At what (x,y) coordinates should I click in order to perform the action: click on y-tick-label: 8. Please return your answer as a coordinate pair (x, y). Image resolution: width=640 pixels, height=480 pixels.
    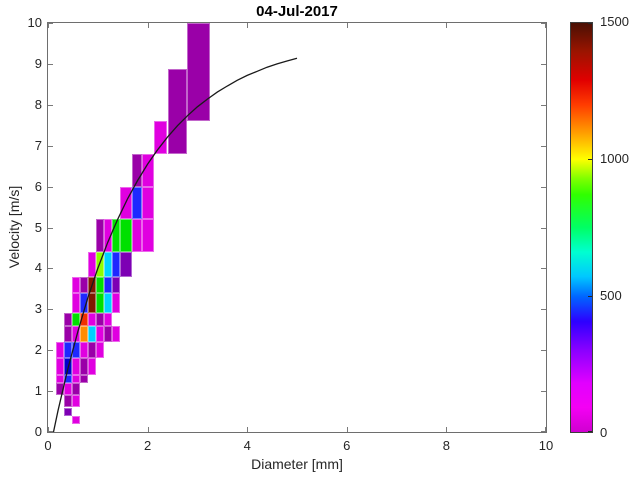
    Looking at the image, I should click on (38, 104).